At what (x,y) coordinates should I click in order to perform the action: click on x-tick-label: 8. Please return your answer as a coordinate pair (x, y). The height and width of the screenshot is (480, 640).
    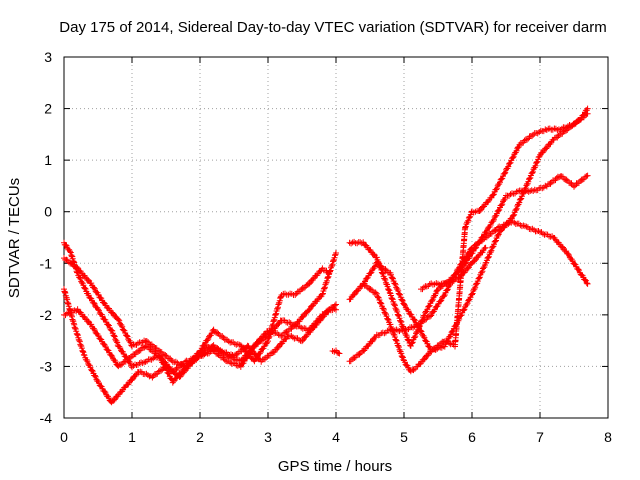
    Looking at the image, I should click on (608, 437).